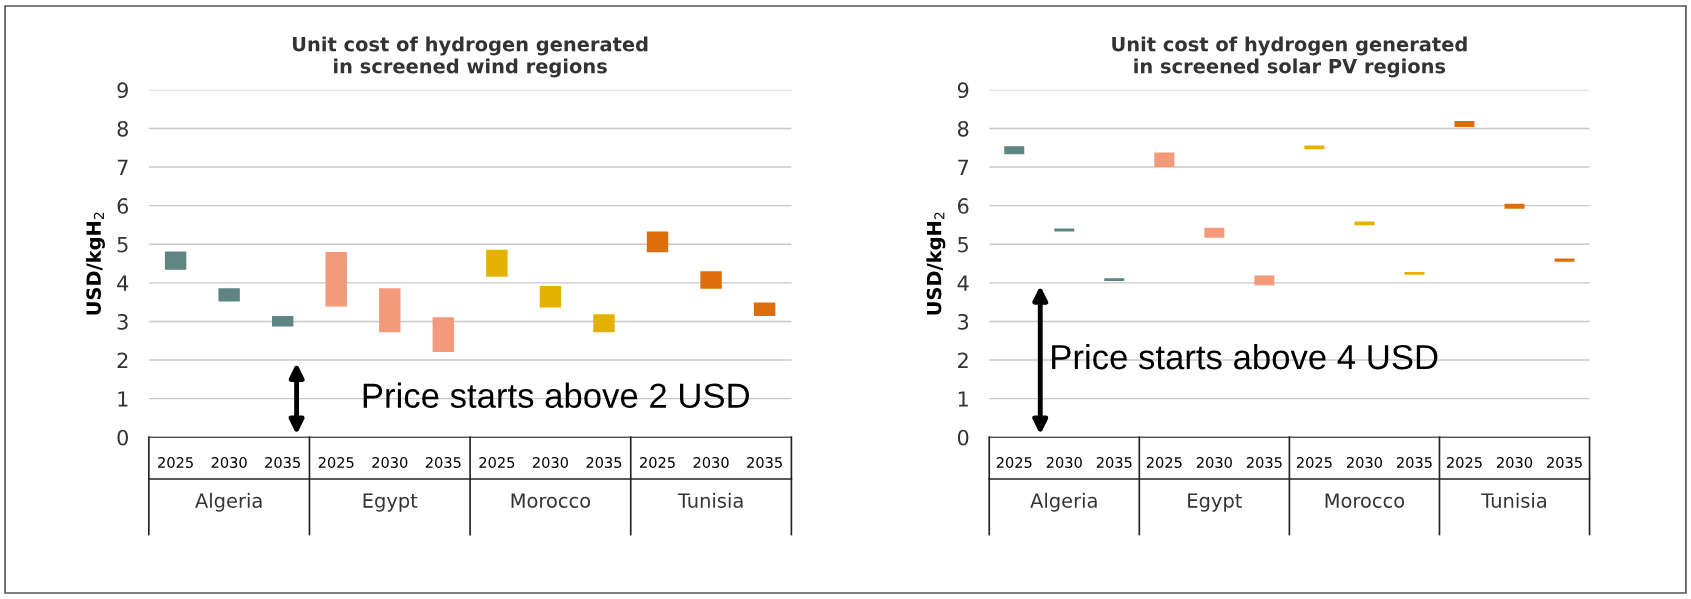  Describe the element at coordinates (470, 57) in the screenshot. I see `chart-title: Unit cost of hydrogen generated in screened wind regions` at that location.